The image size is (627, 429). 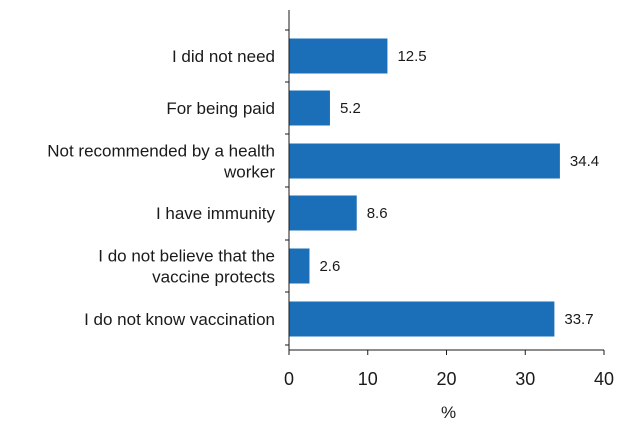 What do you see at coordinates (161, 151) in the screenshot?
I see `category-label: Not recommended by a health` at bounding box center [161, 151].